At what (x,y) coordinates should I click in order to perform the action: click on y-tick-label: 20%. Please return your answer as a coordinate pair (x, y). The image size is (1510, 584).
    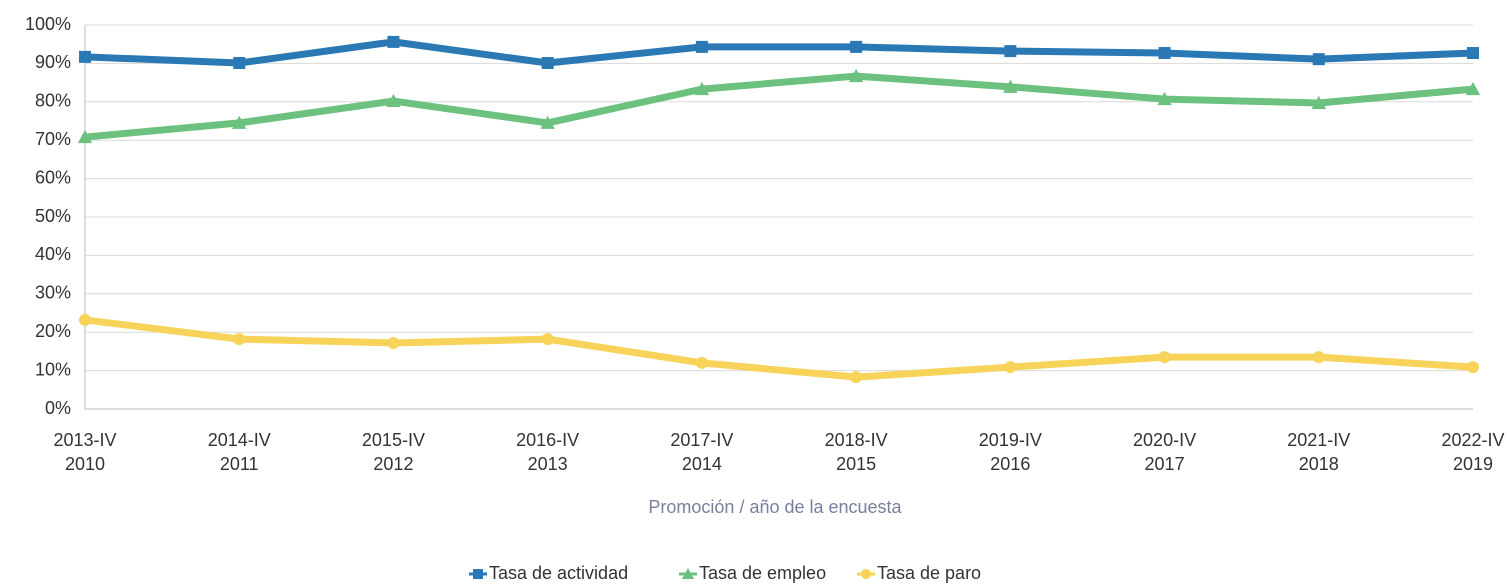
    Looking at the image, I should click on (53, 331).